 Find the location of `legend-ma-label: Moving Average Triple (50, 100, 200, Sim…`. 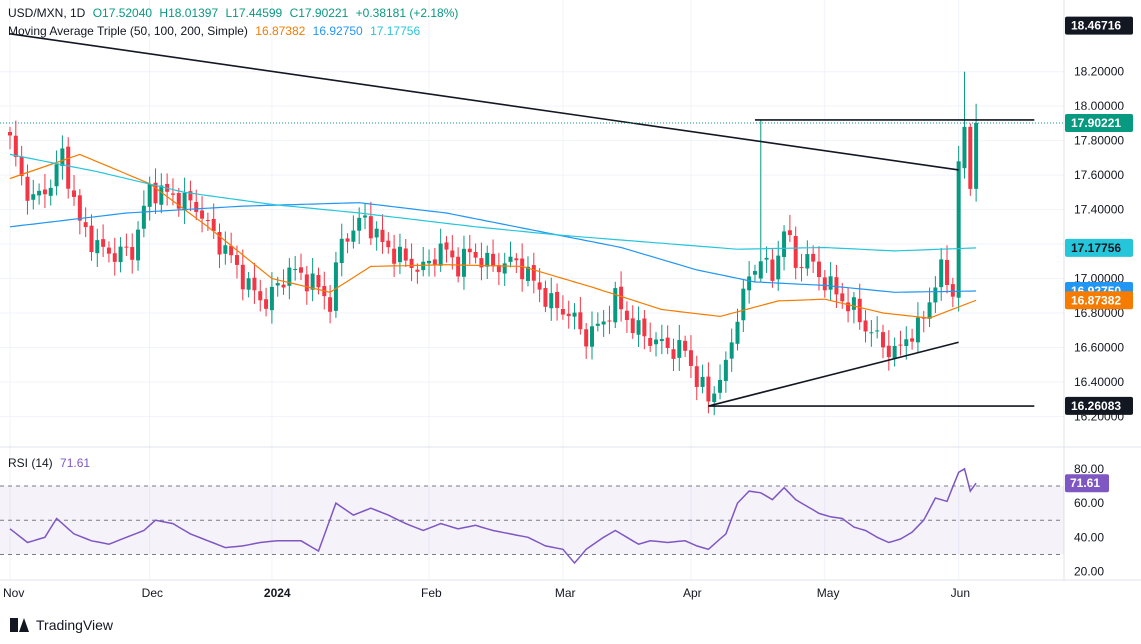

legend-ma-label: Moving Average Triple (50, 100, 200, Sim… is located at coordinates (128, 31).